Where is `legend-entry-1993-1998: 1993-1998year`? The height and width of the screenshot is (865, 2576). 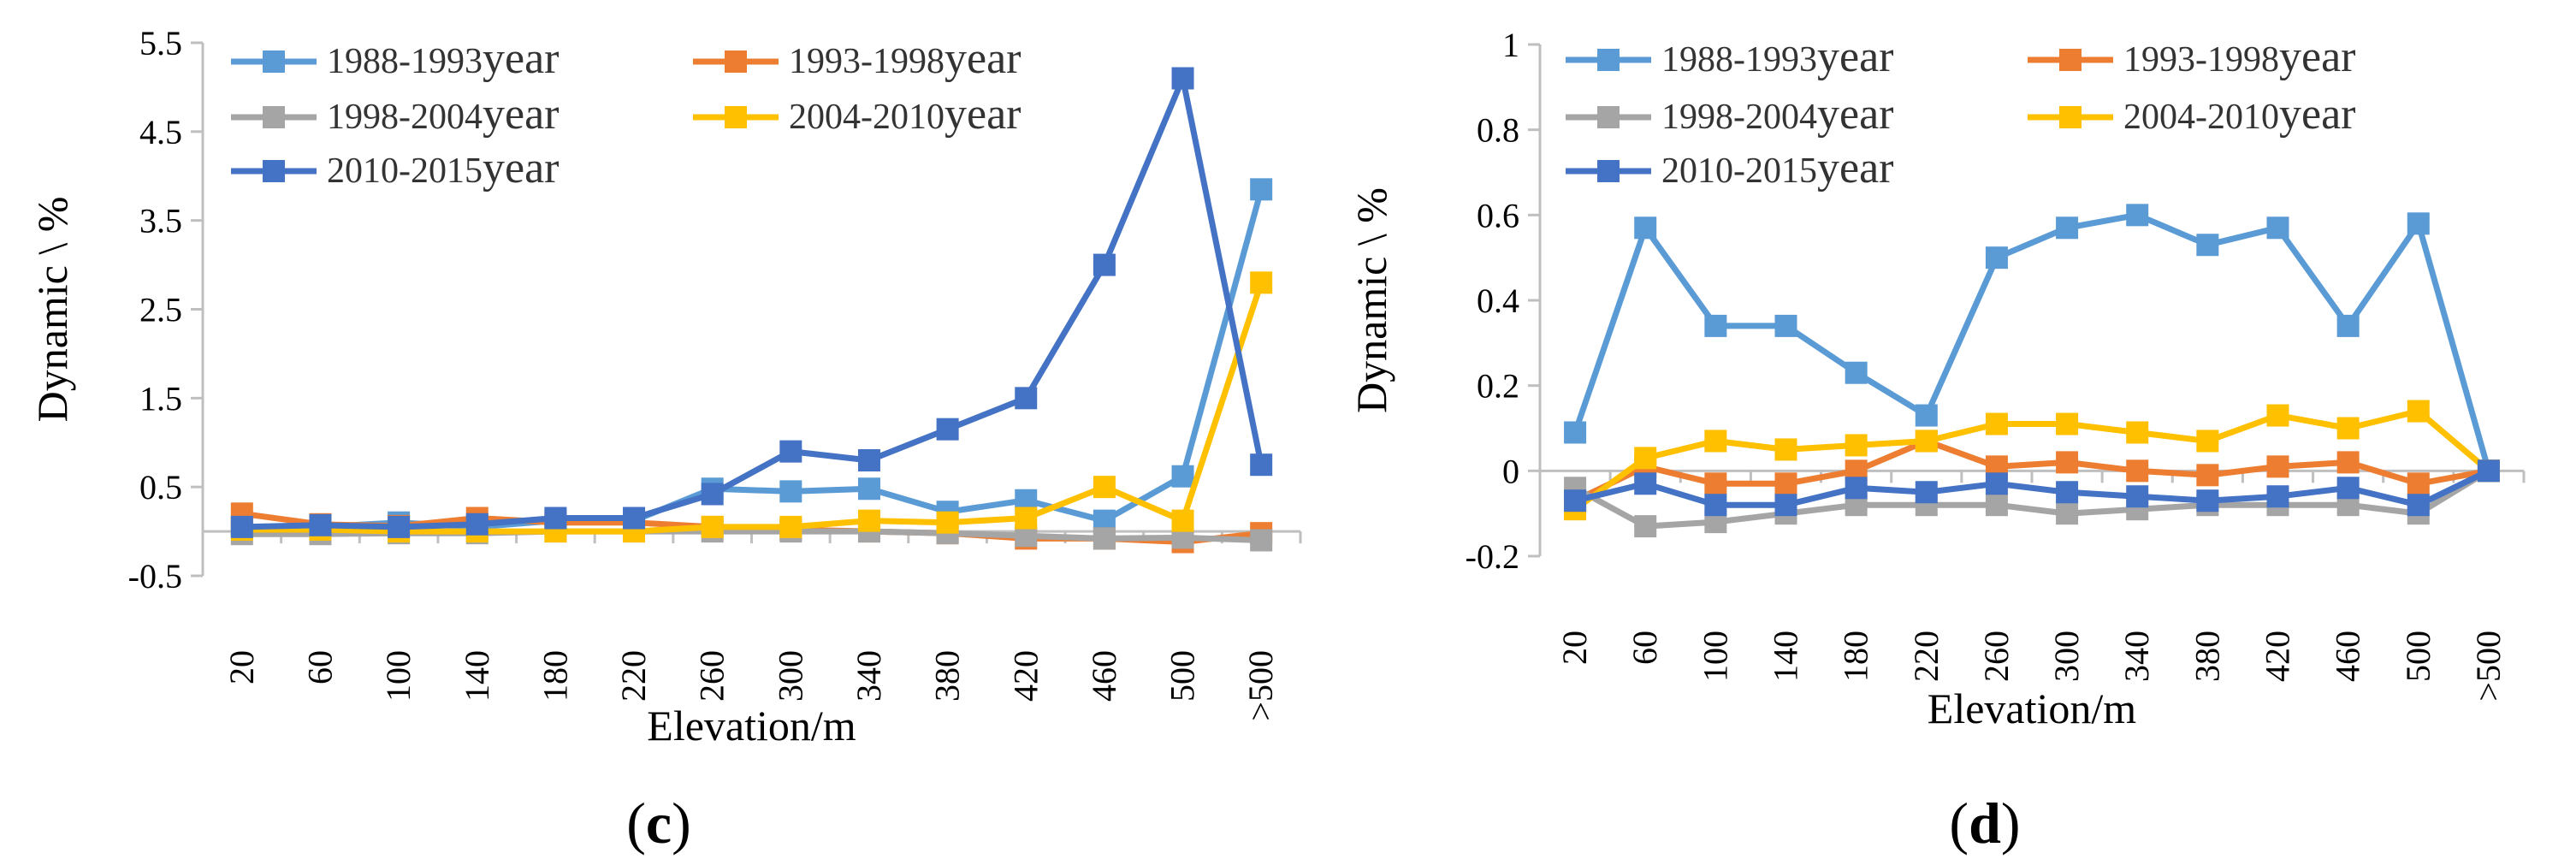
legend-entry-1993-1998: 1993-1998year is located at coordinates (857, 58).